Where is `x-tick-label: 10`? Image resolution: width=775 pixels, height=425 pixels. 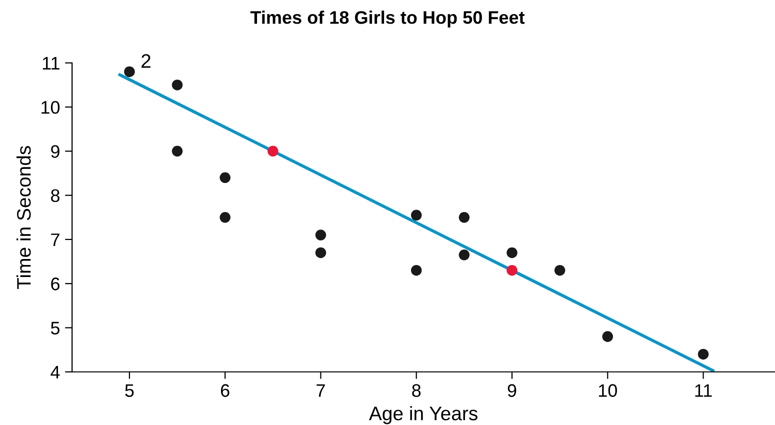
x-tick-label: 10 is located at coordinates (607, 390).